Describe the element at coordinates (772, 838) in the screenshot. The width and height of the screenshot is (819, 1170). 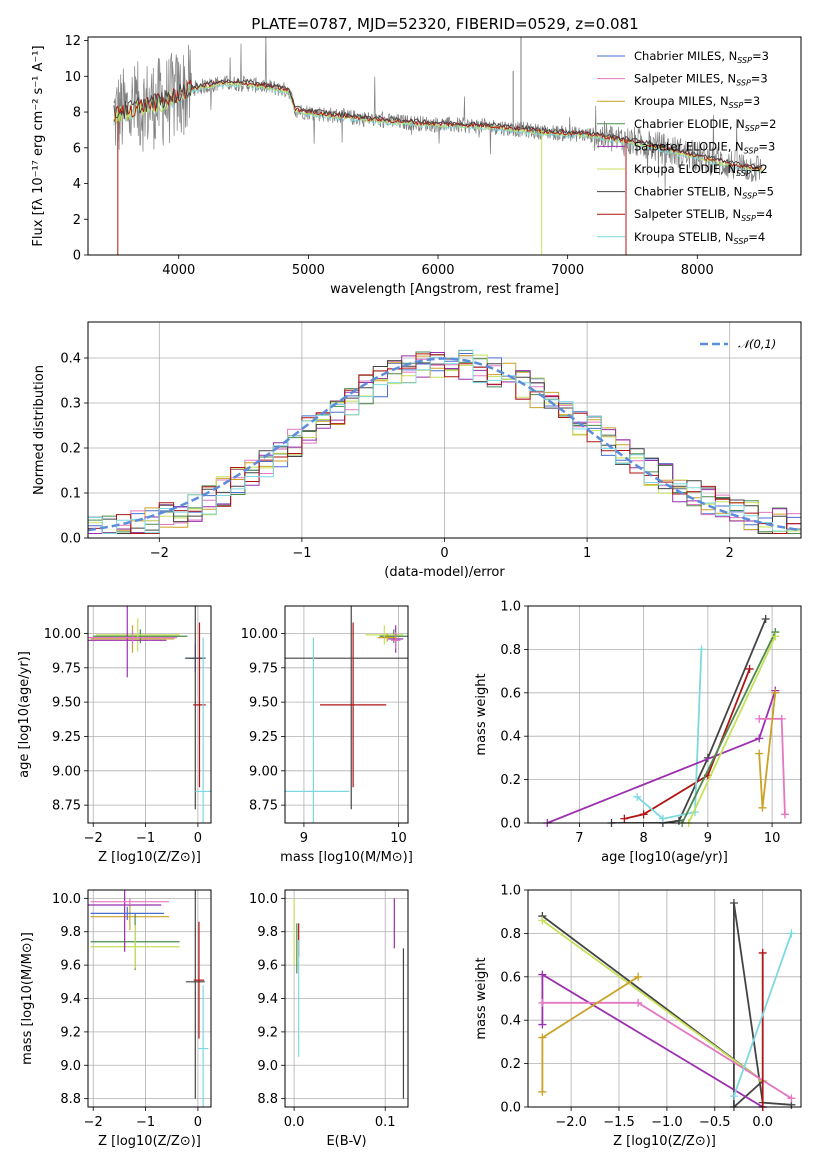
I see `x-tick-label: 10` at that location.